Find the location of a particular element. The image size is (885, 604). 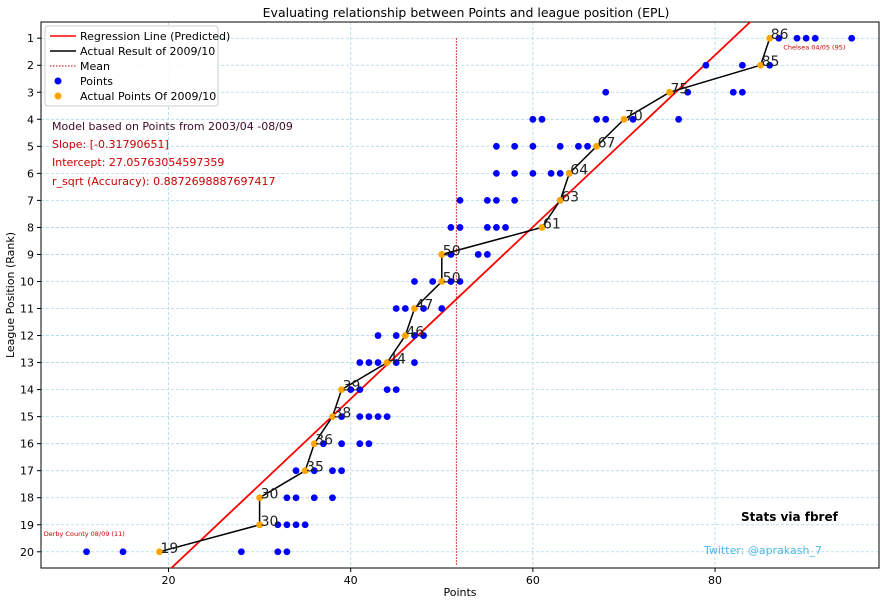

intercept-text: Intercept: 27.05763054597359 is located at coordinates (138, 162).